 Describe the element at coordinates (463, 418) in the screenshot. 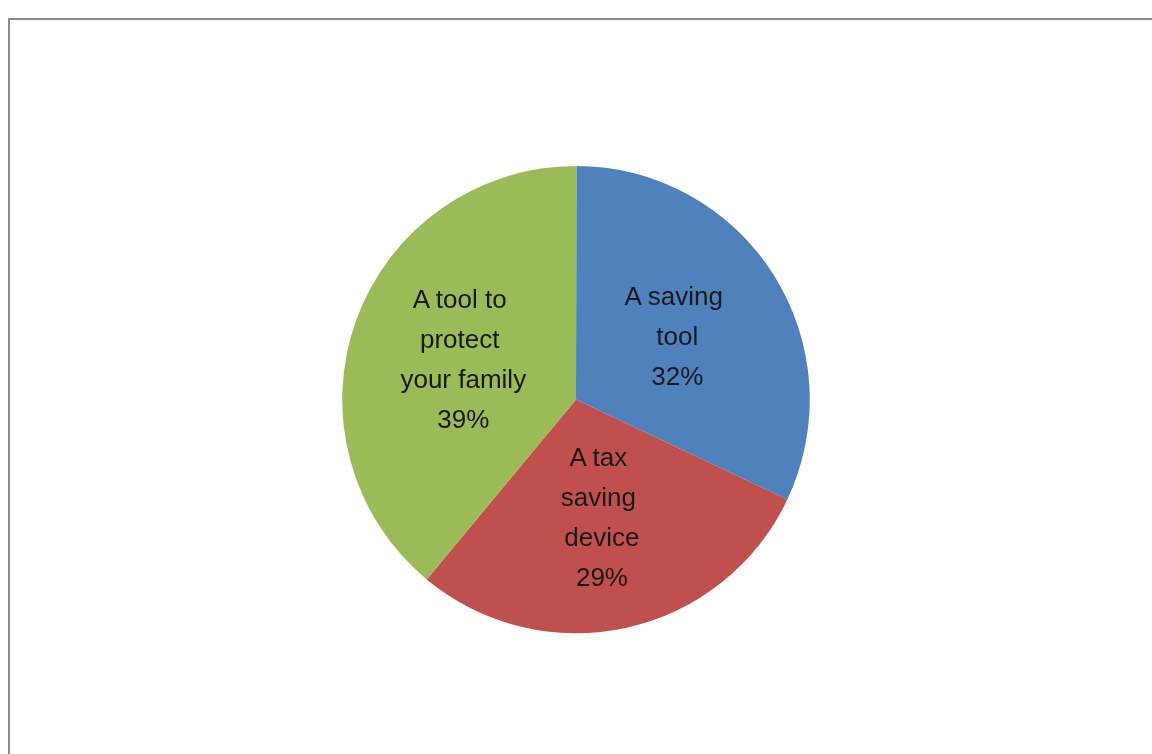

I see `data-label: 39%` at that location.